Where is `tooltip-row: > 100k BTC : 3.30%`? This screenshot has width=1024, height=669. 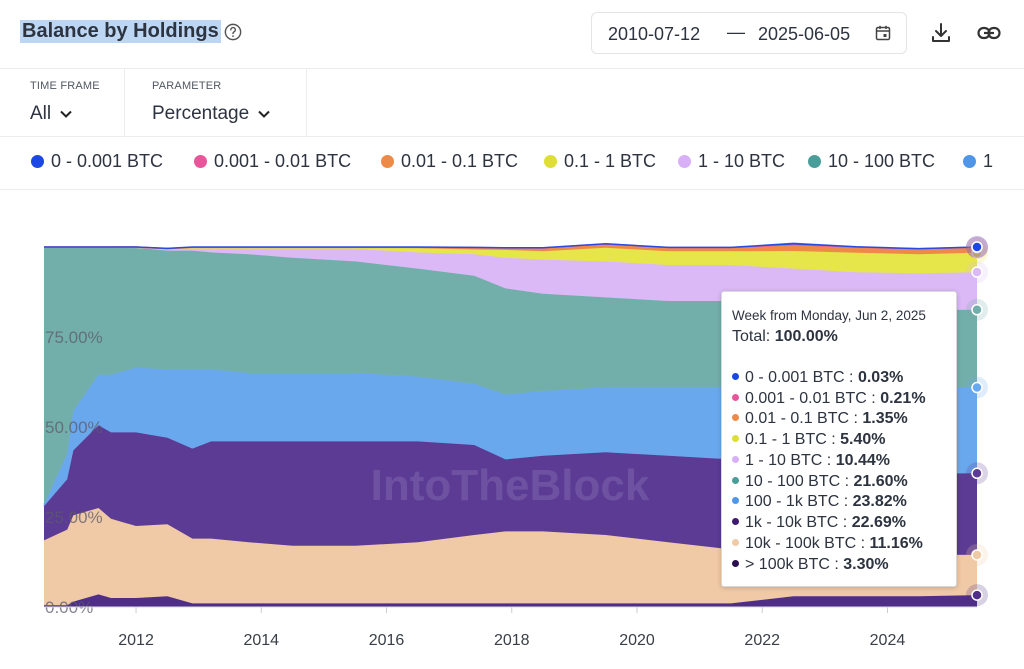 tooltip-row: > 100k BTC : 3.30% is located at coordinates (810, 565).